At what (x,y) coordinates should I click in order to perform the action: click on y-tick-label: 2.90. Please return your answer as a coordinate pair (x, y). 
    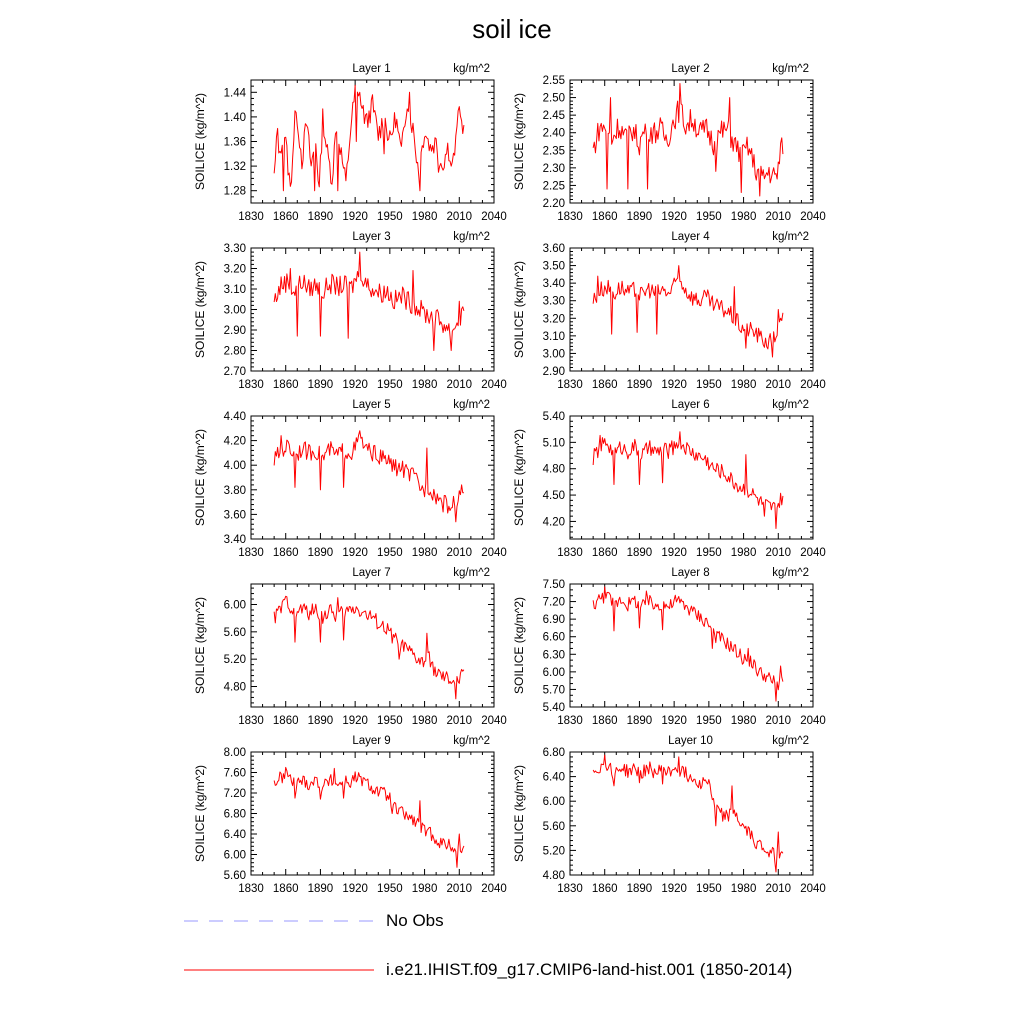
    Looking at the image, I should click on (554, 372).